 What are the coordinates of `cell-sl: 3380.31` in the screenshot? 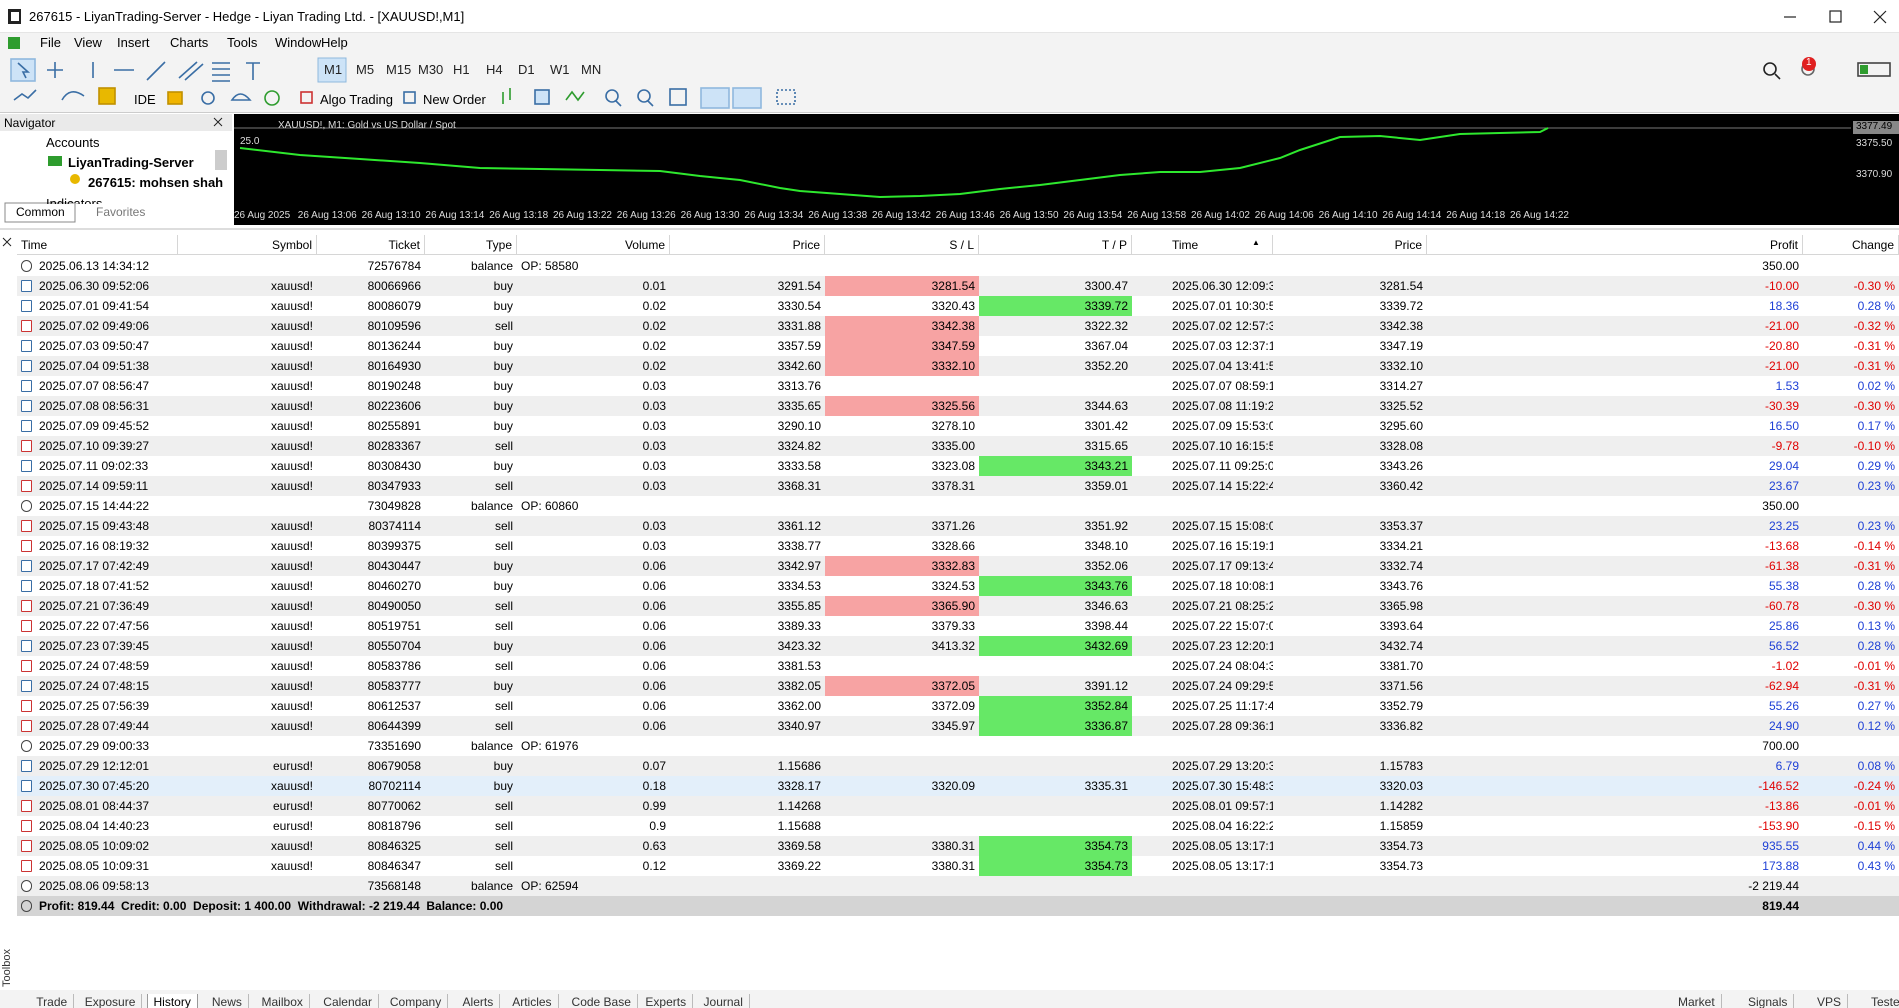 It's located at (953, 846).